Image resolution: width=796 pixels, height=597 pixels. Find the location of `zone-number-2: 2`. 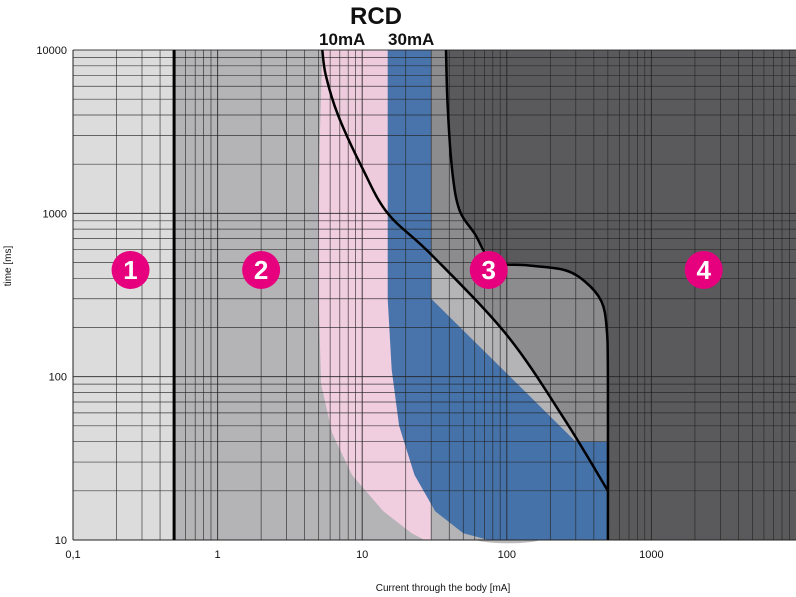

zone-number-2: 2 is located at coordinates (261, 270).